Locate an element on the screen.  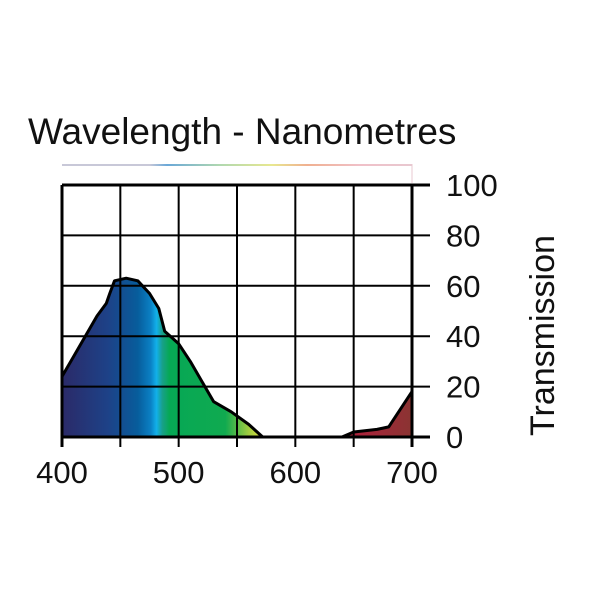
y-tick-label: 100 is located at coordinates (472, 185).